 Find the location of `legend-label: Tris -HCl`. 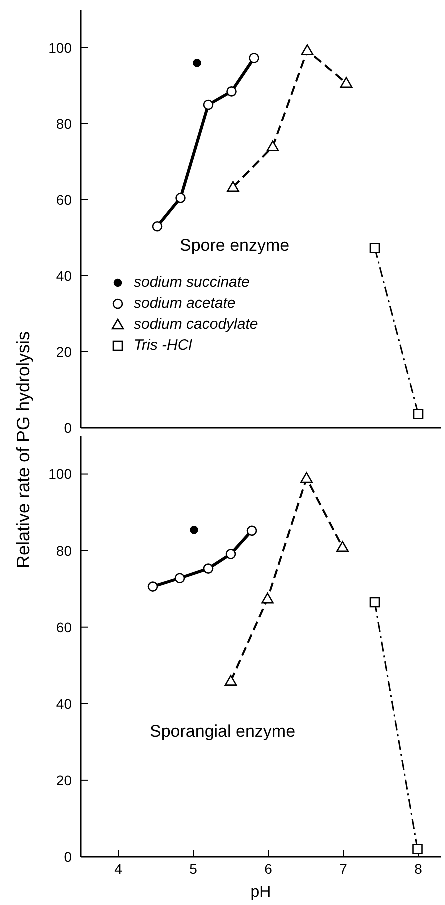

legend-label: Tris -HCl is located at coordinates (163, 346).